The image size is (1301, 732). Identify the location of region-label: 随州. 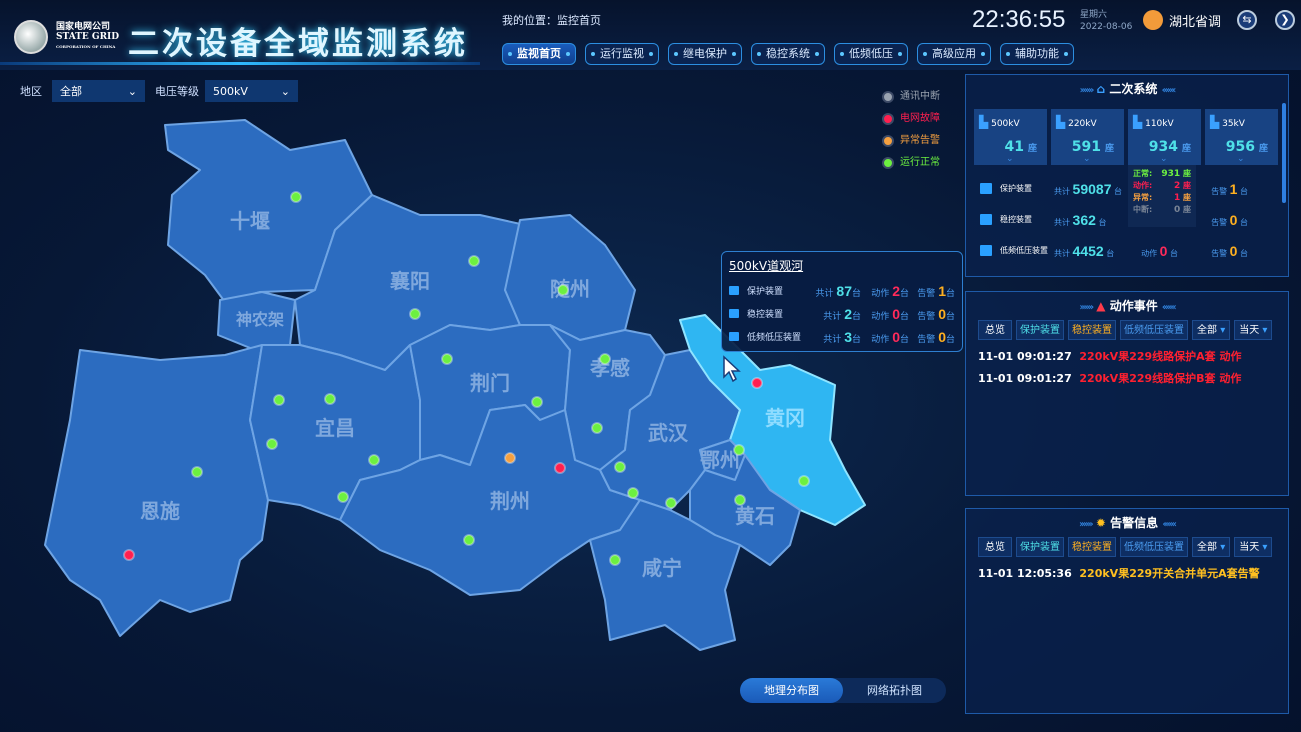
(570, 289).